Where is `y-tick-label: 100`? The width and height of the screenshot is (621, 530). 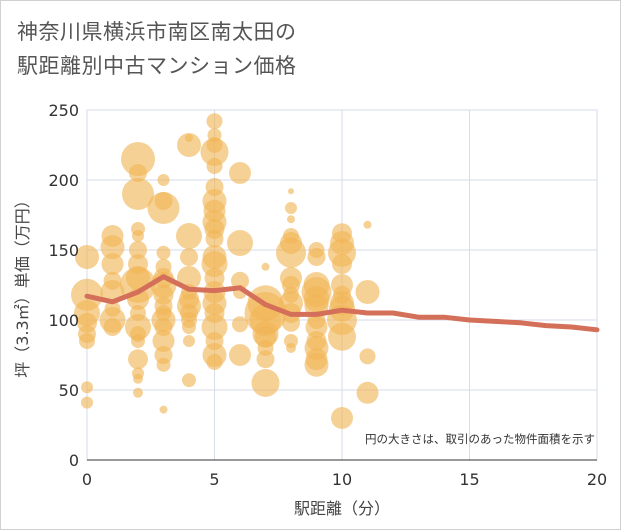
y-tick-label: 100 is located at coordinates (63, 320).